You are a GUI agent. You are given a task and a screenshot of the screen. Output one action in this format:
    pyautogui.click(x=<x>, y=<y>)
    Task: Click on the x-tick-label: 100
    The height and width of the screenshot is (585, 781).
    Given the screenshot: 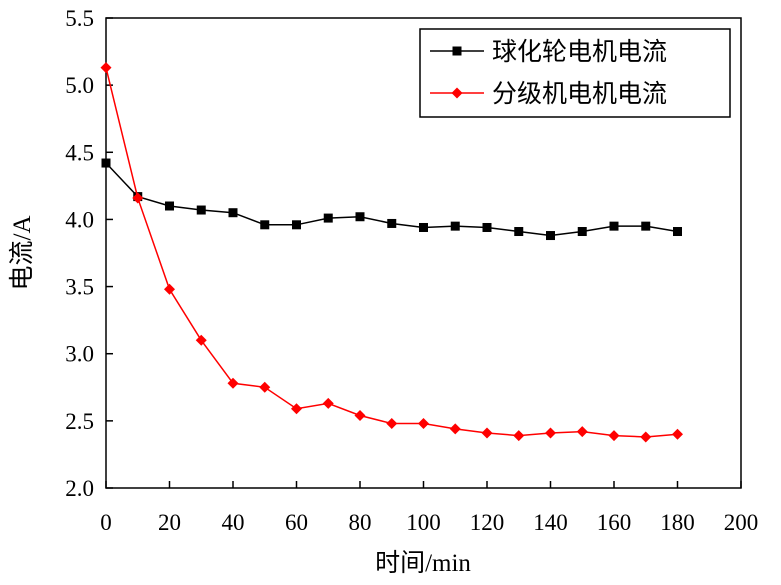 What is the action you would take?
    pyautogui.click(x=423, y=522)
    